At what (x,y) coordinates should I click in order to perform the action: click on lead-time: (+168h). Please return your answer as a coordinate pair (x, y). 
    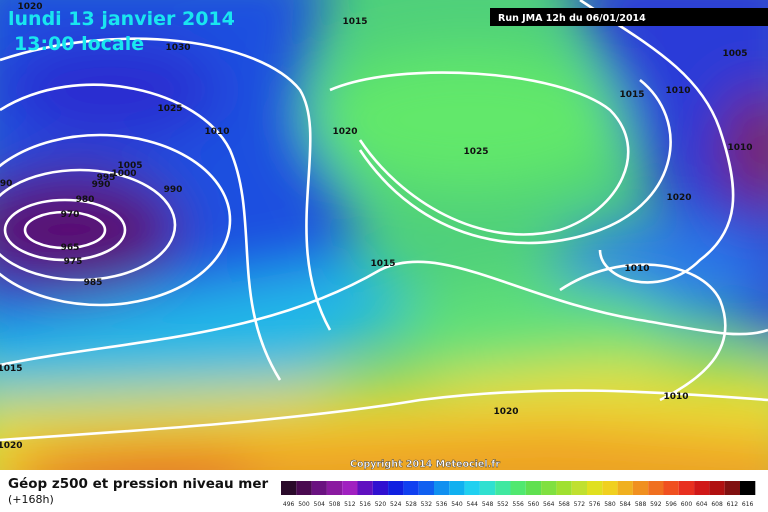
    Looking at the image, I should click on (31, 499).